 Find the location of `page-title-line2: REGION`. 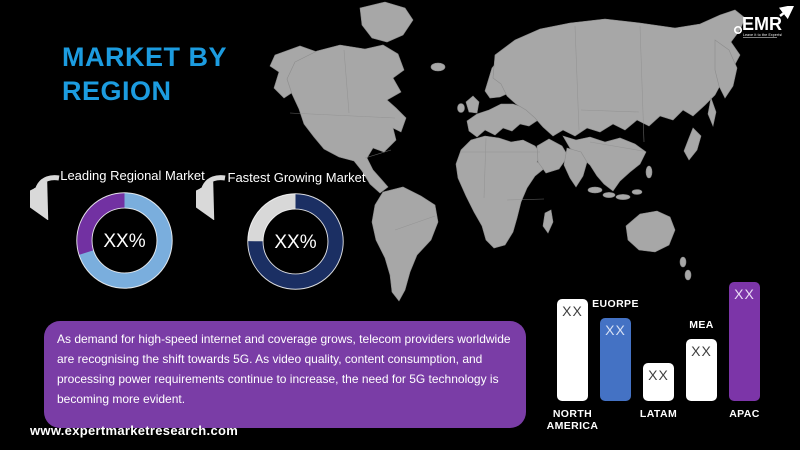

page-title-line2: REGION is located at coordinates (117, 91).